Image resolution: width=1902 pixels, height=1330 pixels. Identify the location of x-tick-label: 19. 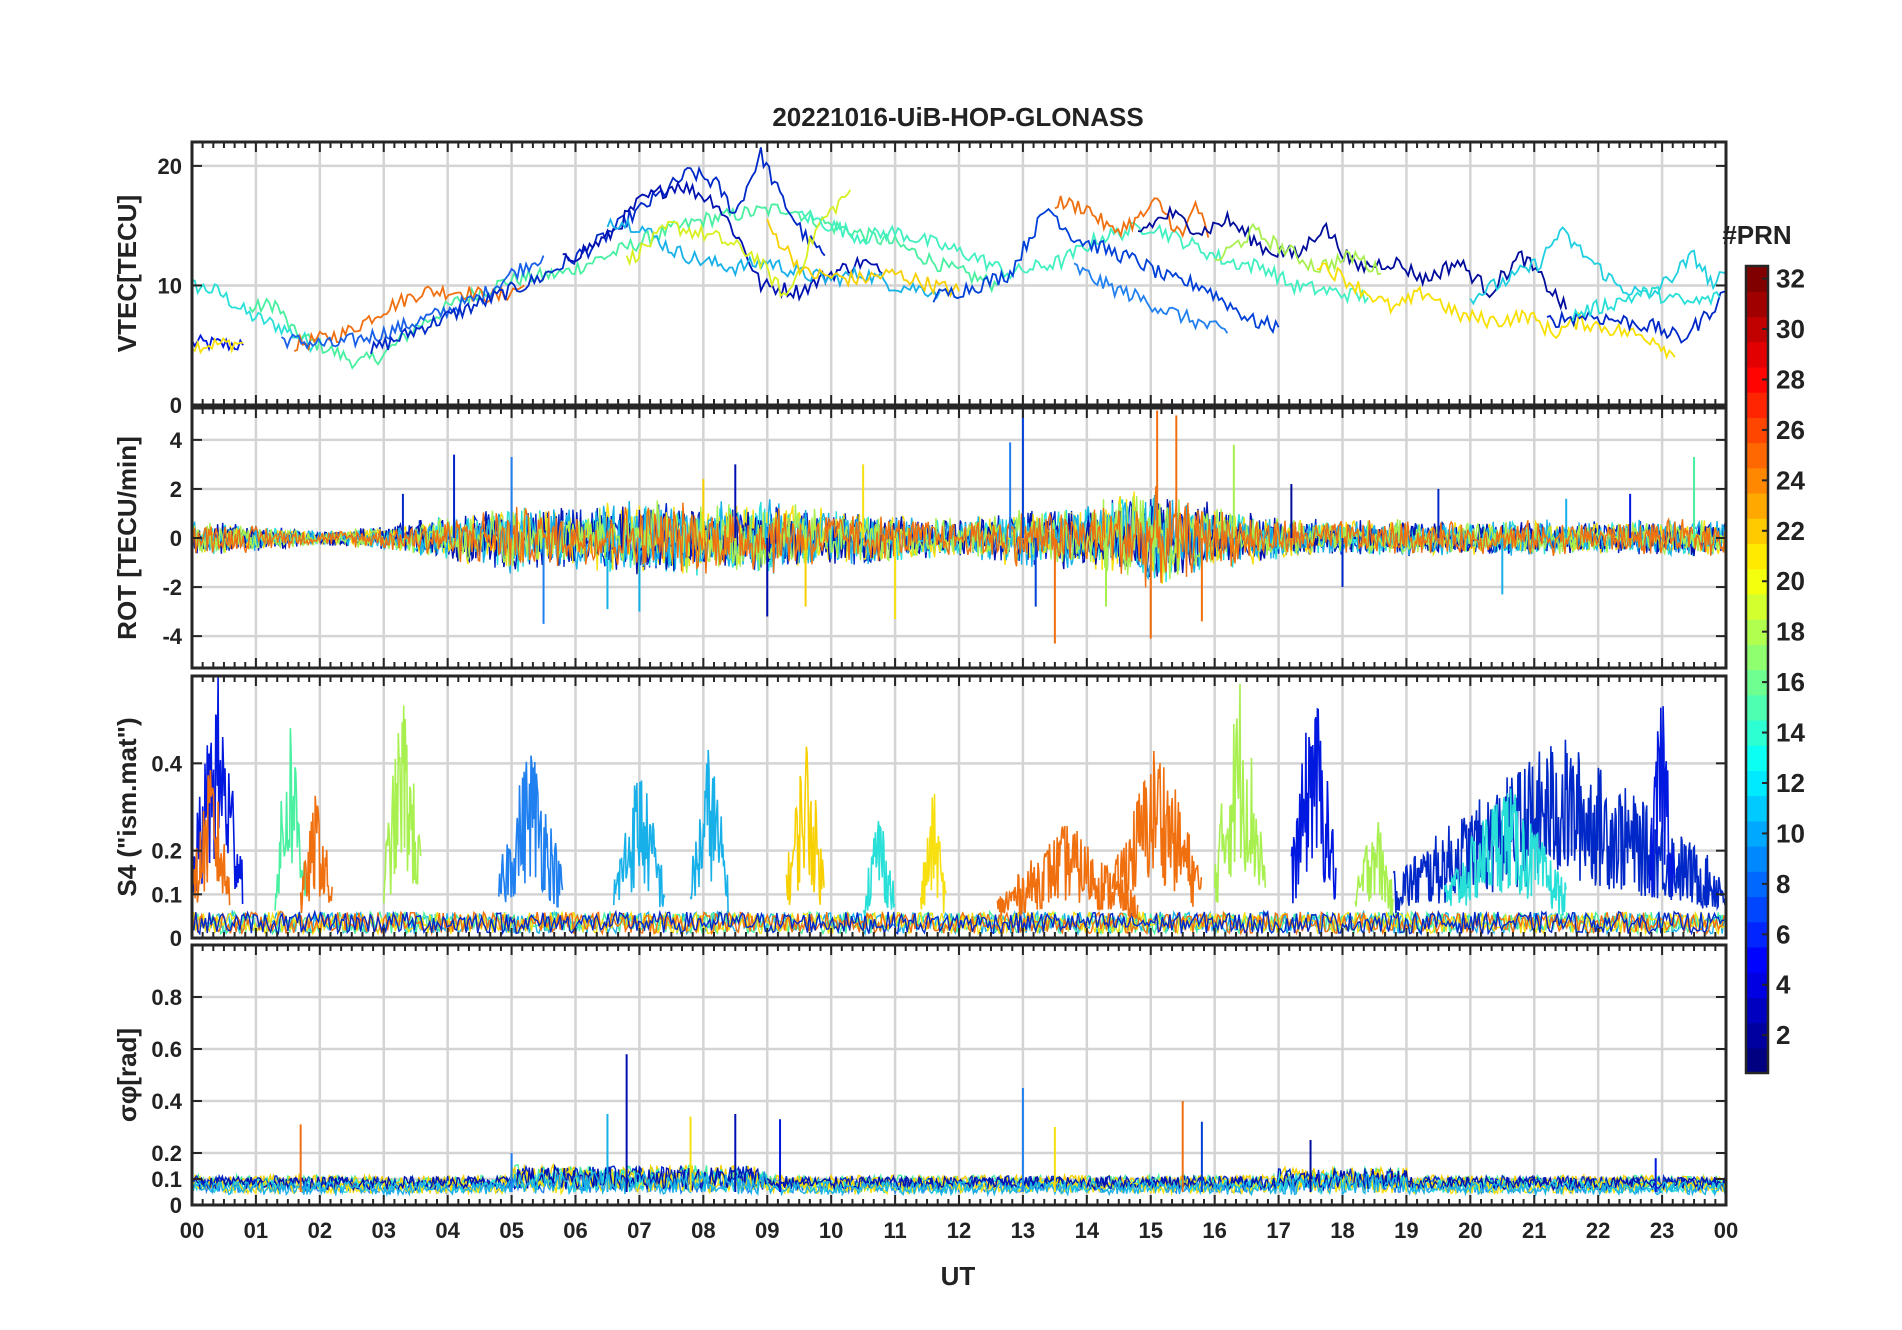
(1406, 1230).